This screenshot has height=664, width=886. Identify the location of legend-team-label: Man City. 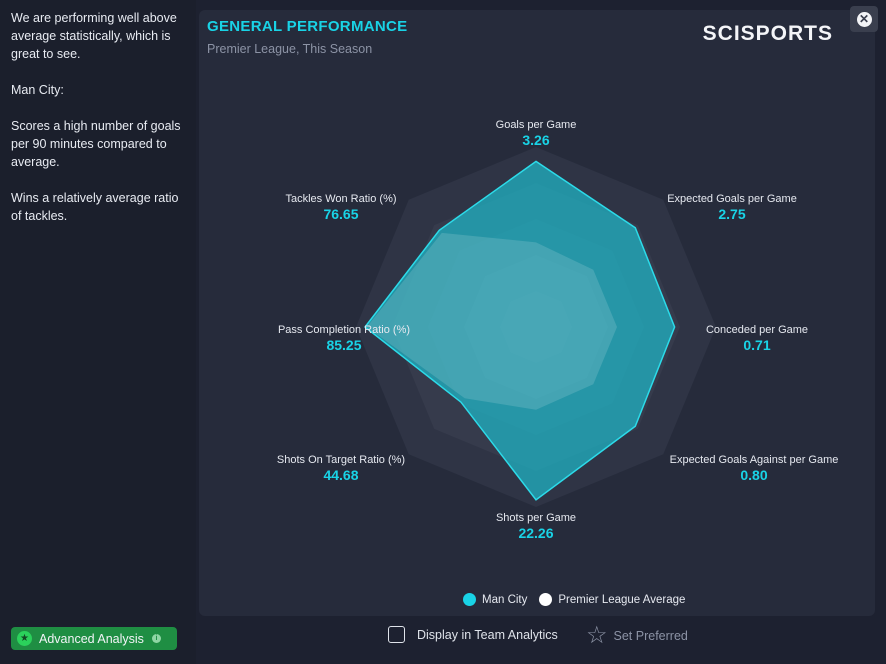
(505, 599).